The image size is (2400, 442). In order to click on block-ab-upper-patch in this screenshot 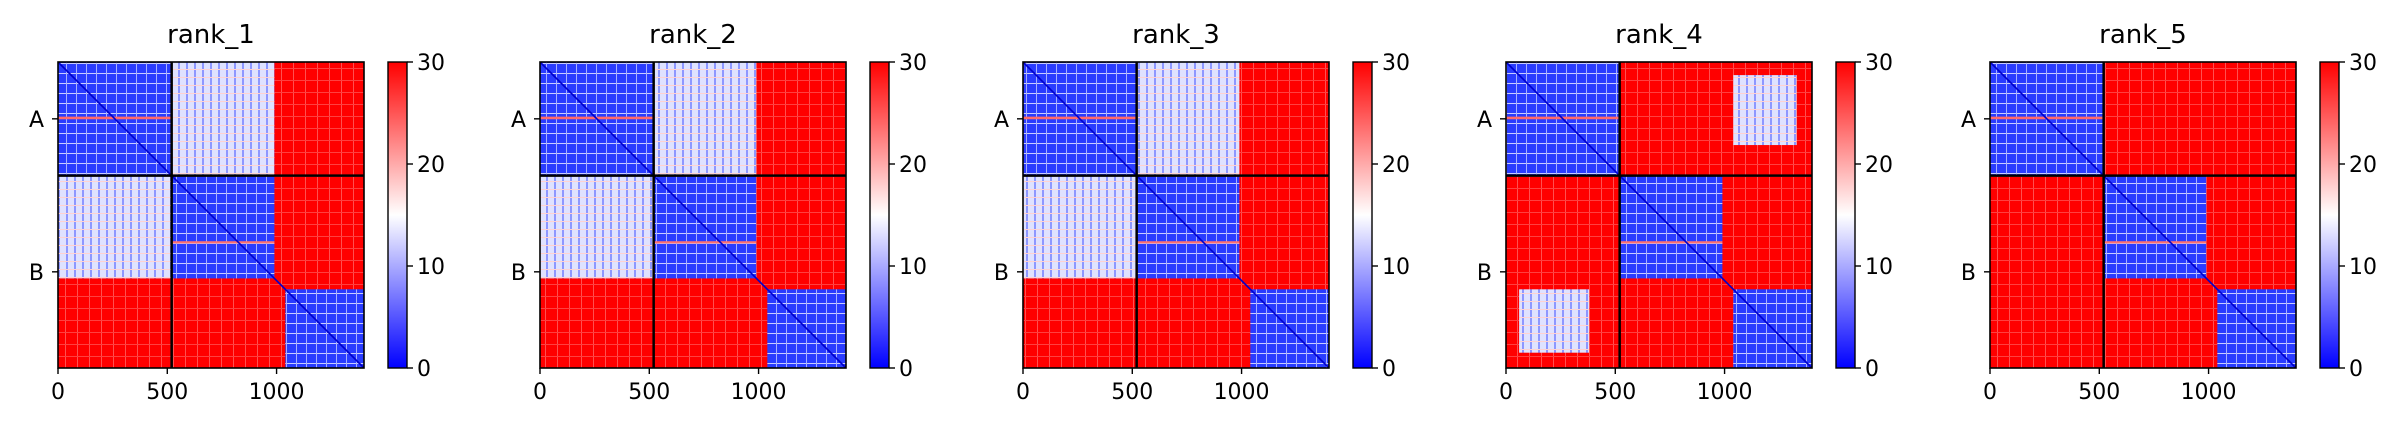, I will do `click(1765, 110)`.